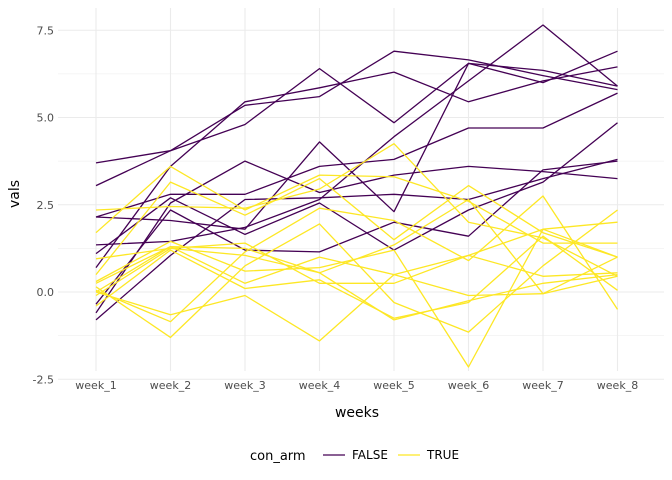  I want to click on x-tick-label: week_6, so click(468, 385).